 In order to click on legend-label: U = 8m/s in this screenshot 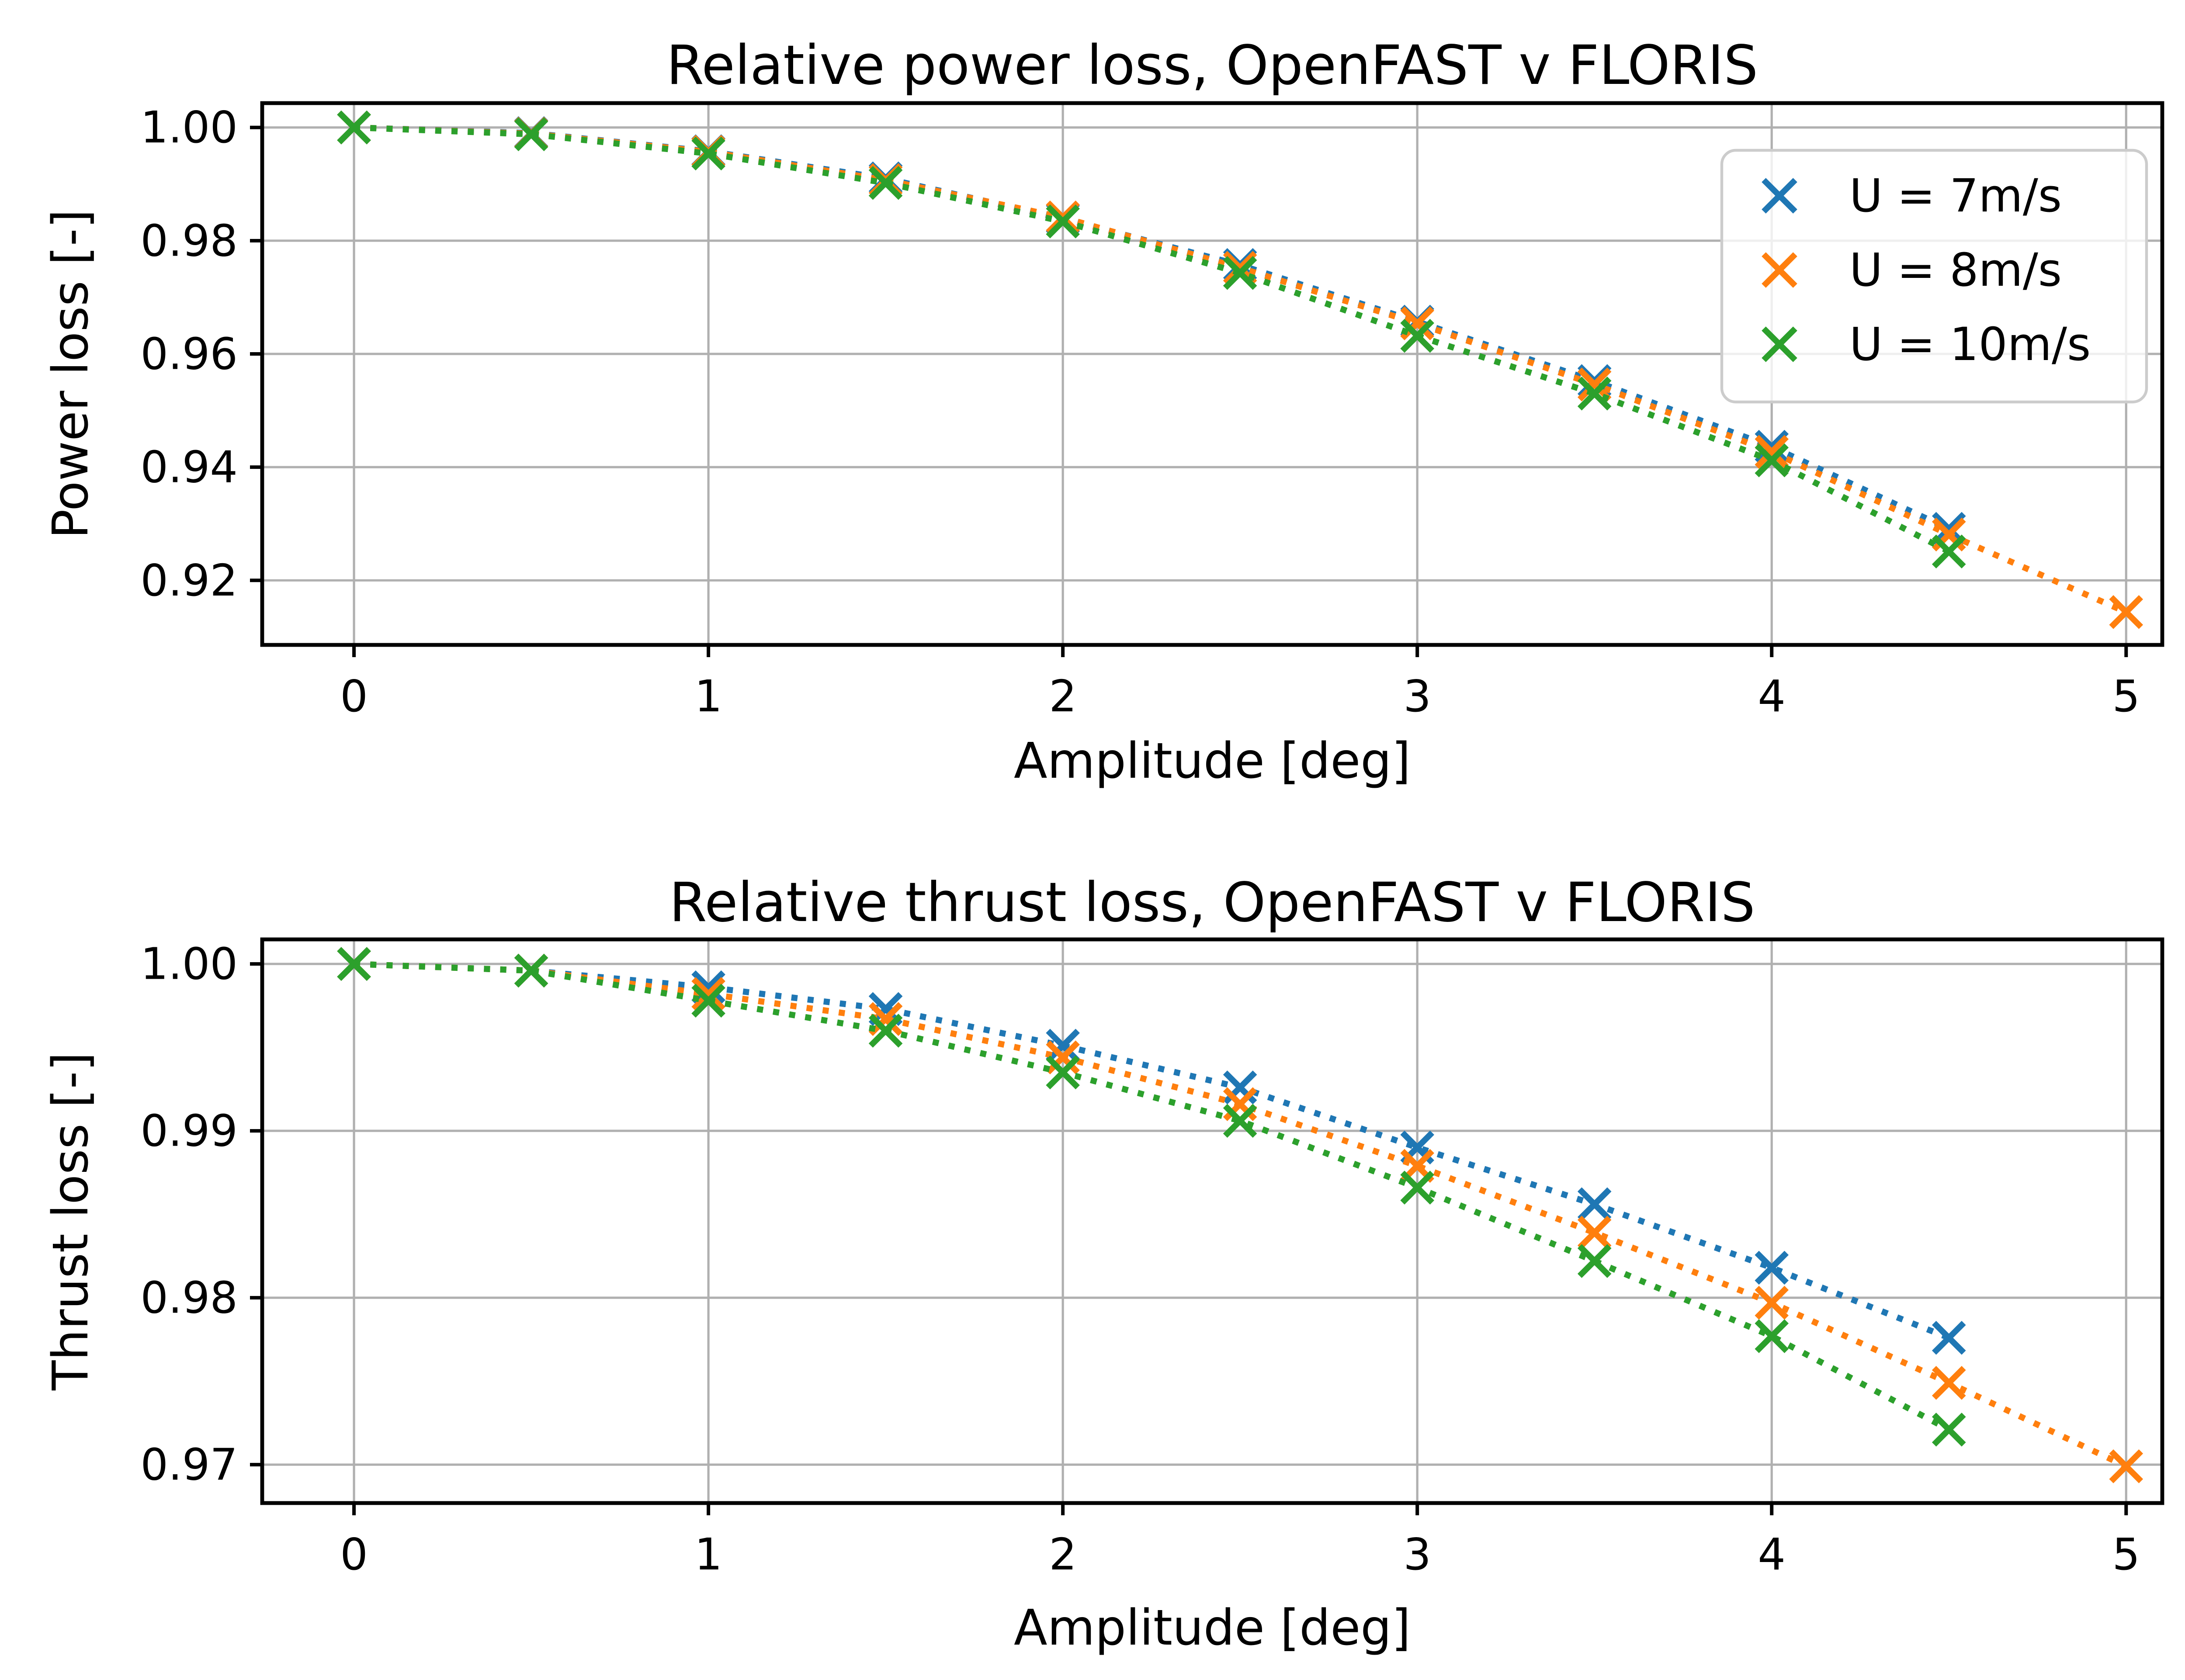, I will do `click(1956, 270)`.